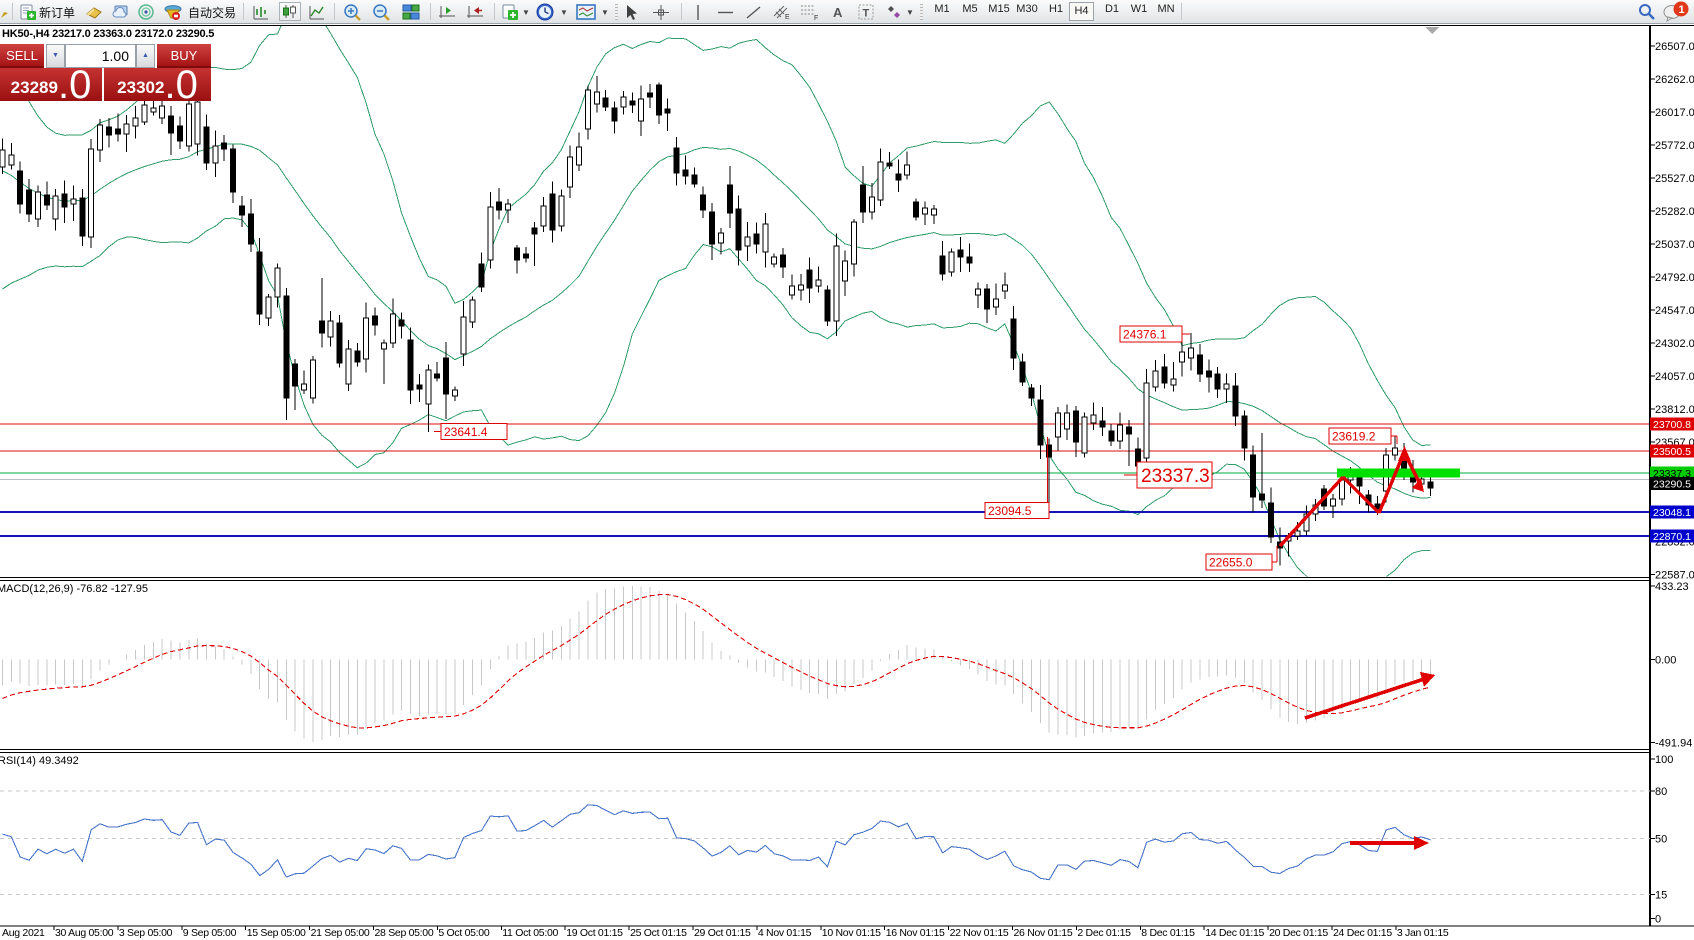  Describe the element at coordinates (1674, 179) in the screenshot. I see `svg-text: 25527.0` at that location.